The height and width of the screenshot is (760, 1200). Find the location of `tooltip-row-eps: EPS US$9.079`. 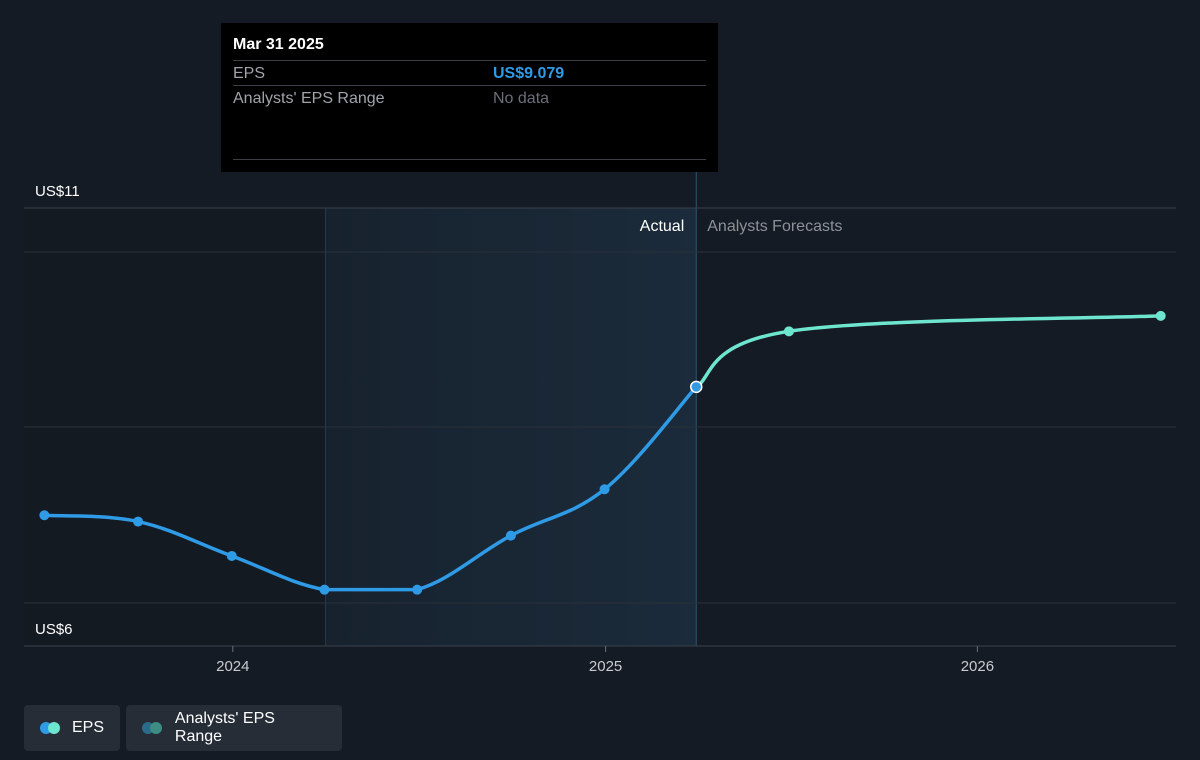

tooltip-row-eps: EPS US$9.079 is located at coordinates (469, 73).